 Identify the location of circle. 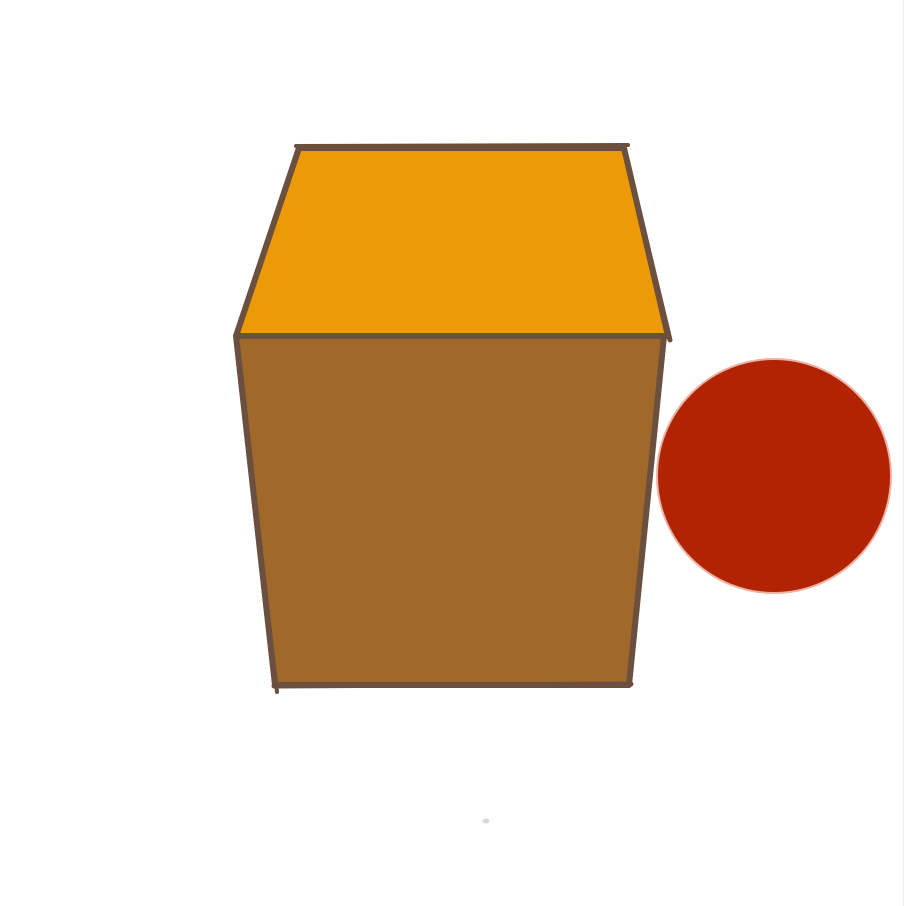
(774, 476).